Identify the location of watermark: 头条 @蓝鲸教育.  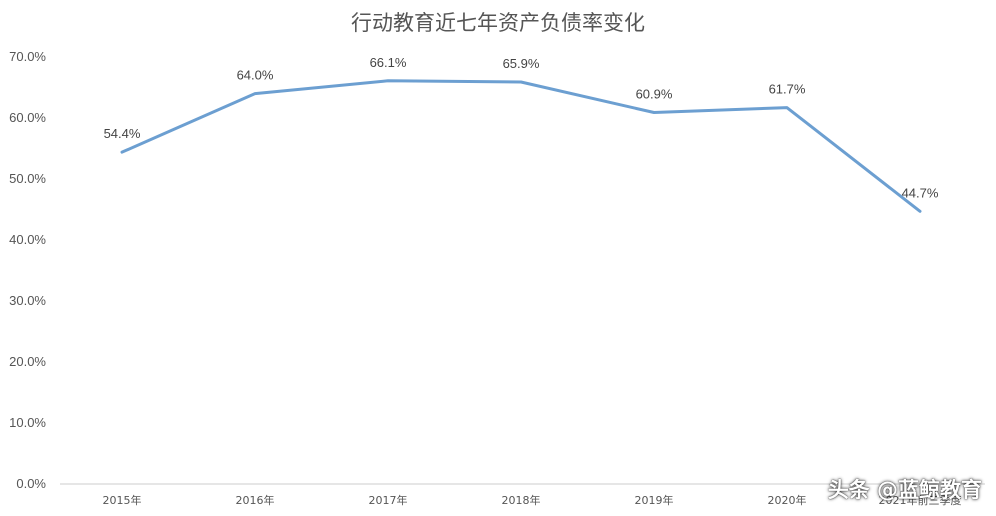
(904, 490).